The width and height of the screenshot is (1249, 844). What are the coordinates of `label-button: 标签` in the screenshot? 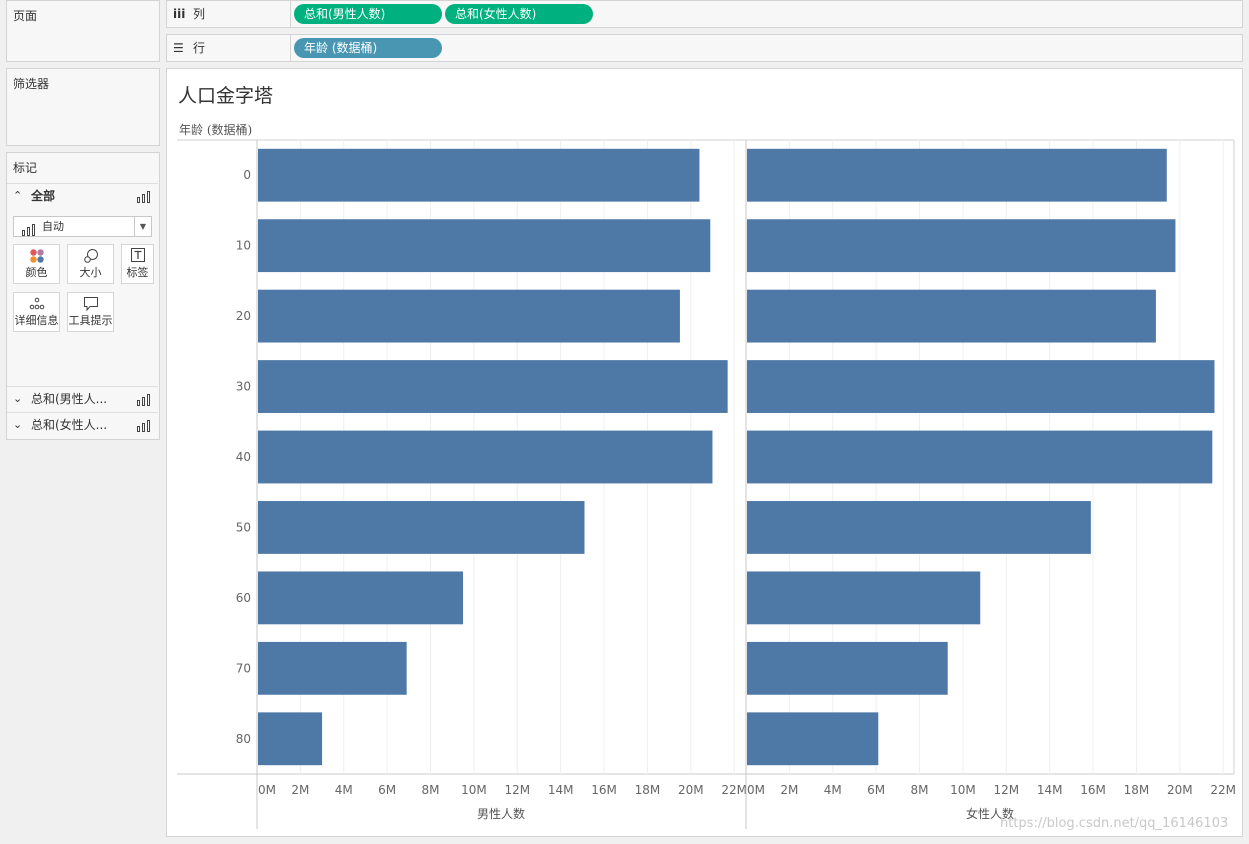 It's located at (137, 264).